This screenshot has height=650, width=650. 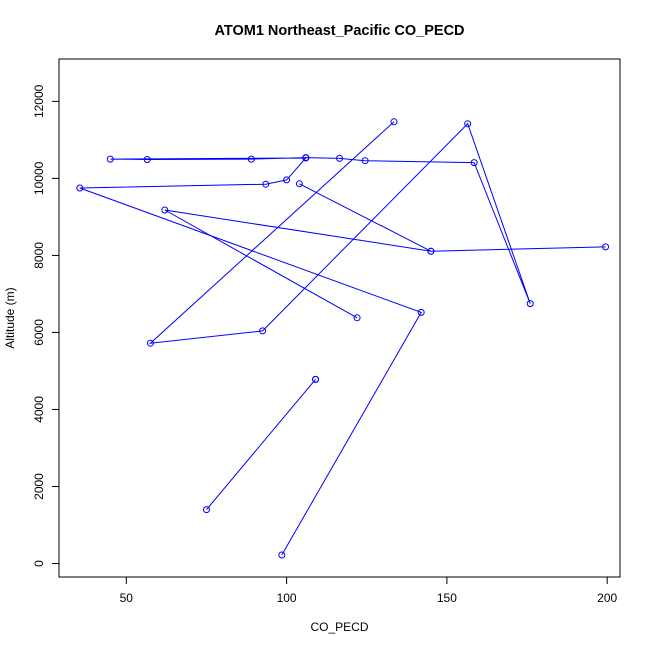 I want to click on y-axis: 0 2000 4000 6000 8000 10000 12000, so click(x=45, y=325).